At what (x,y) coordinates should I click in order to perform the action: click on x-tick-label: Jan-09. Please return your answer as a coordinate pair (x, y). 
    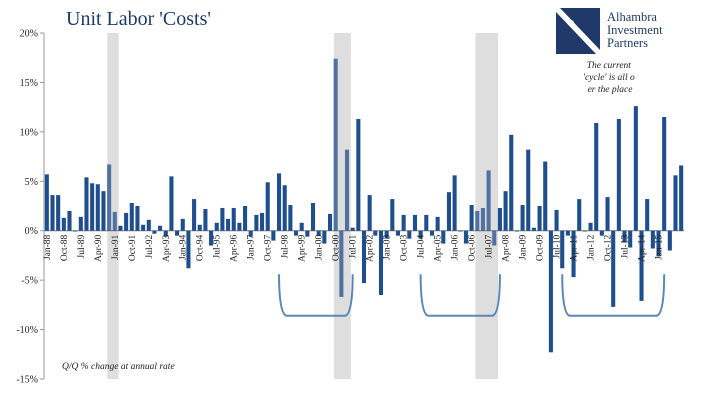
    Looking at the image, I should click on (524, 247).